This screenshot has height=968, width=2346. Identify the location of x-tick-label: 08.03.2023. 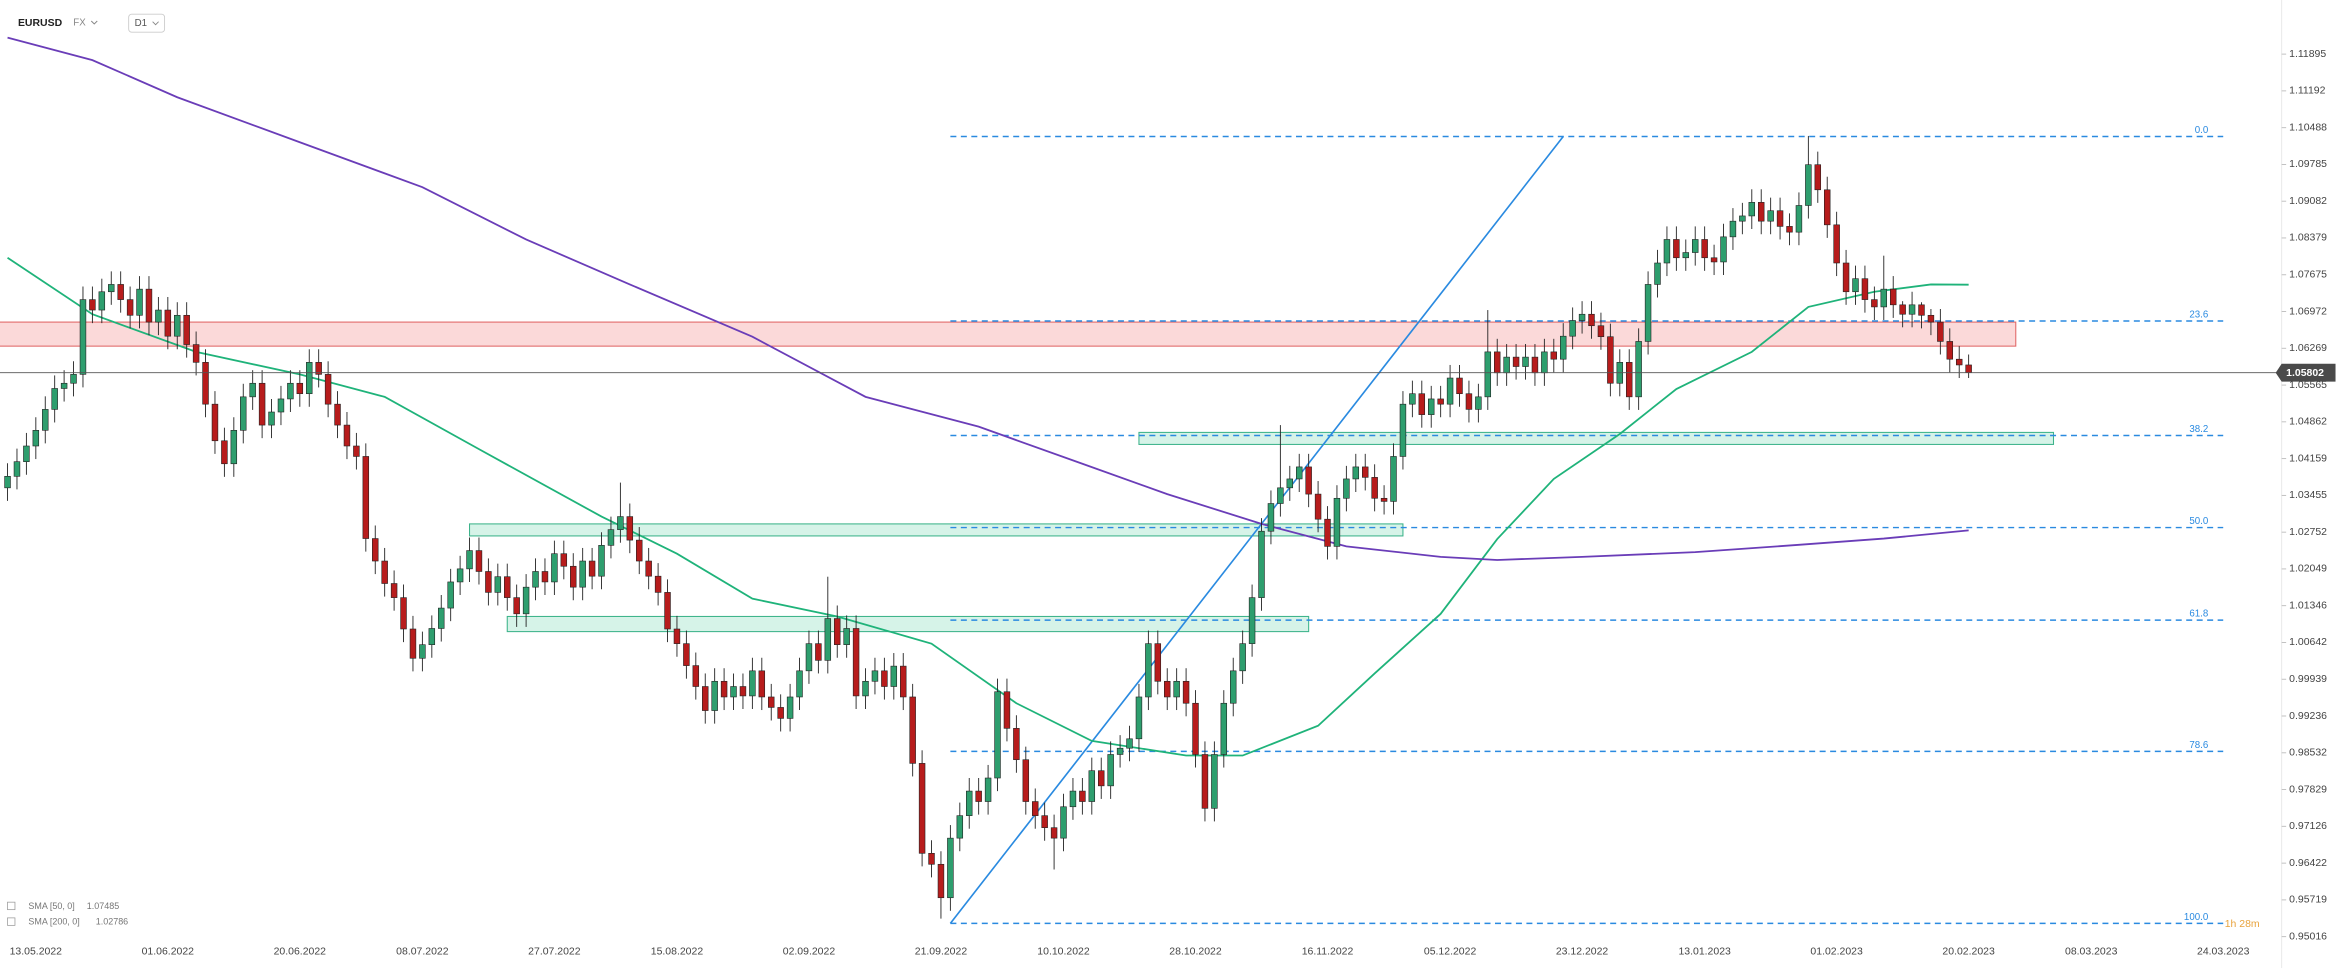
(2091, 951).